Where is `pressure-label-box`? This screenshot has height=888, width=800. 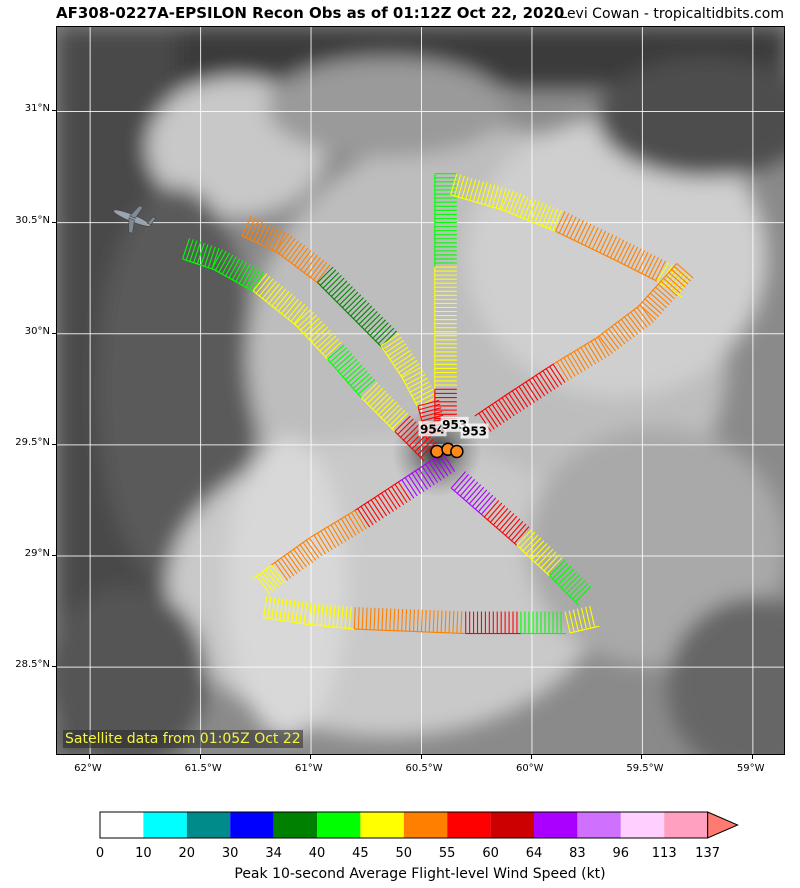
pressure-label-box is located at coordinates (474, 431).